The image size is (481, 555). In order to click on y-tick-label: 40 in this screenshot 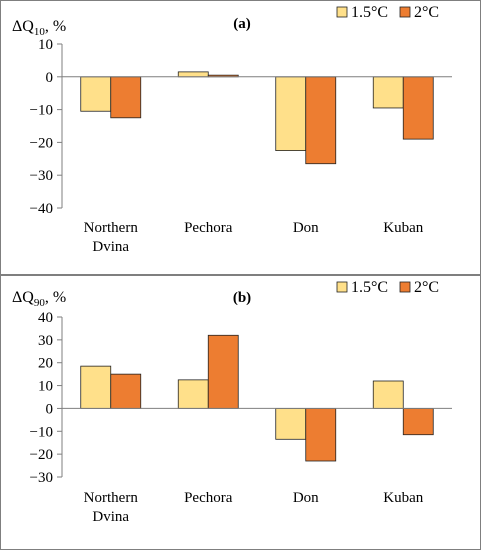, I will do `click(45, 318)`.